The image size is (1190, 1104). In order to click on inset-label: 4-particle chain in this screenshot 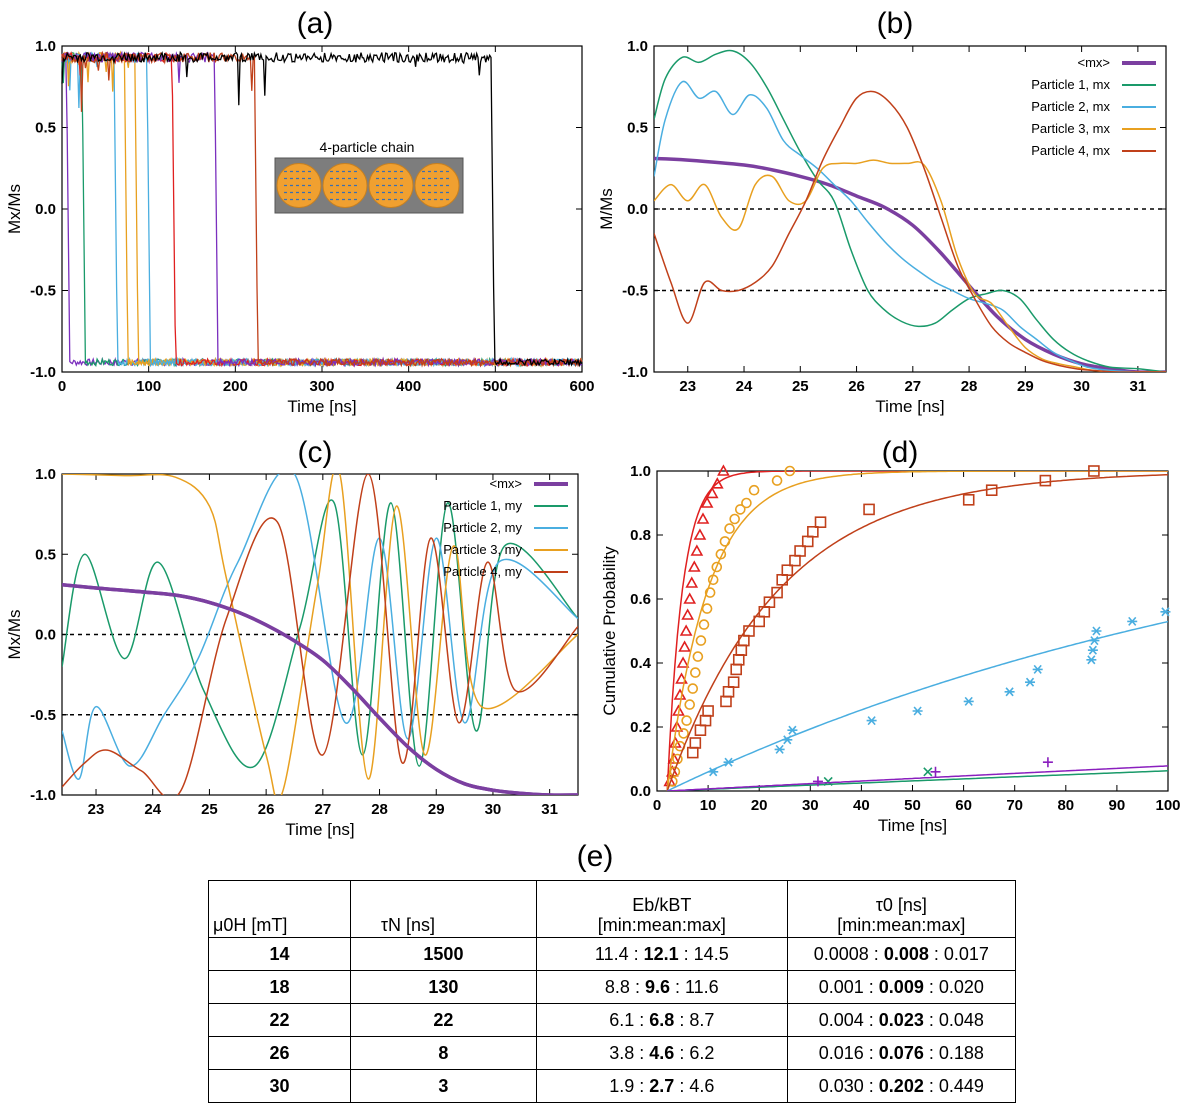, I will do `click(367, 147)`.